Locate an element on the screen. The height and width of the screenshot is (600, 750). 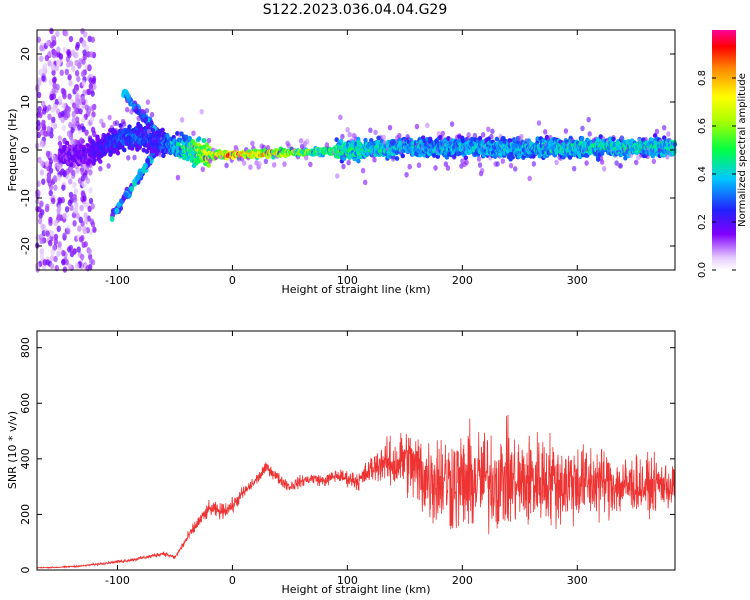
snr-x-axis-label: Height of straight line (km) is located at coordinates (355, 589).